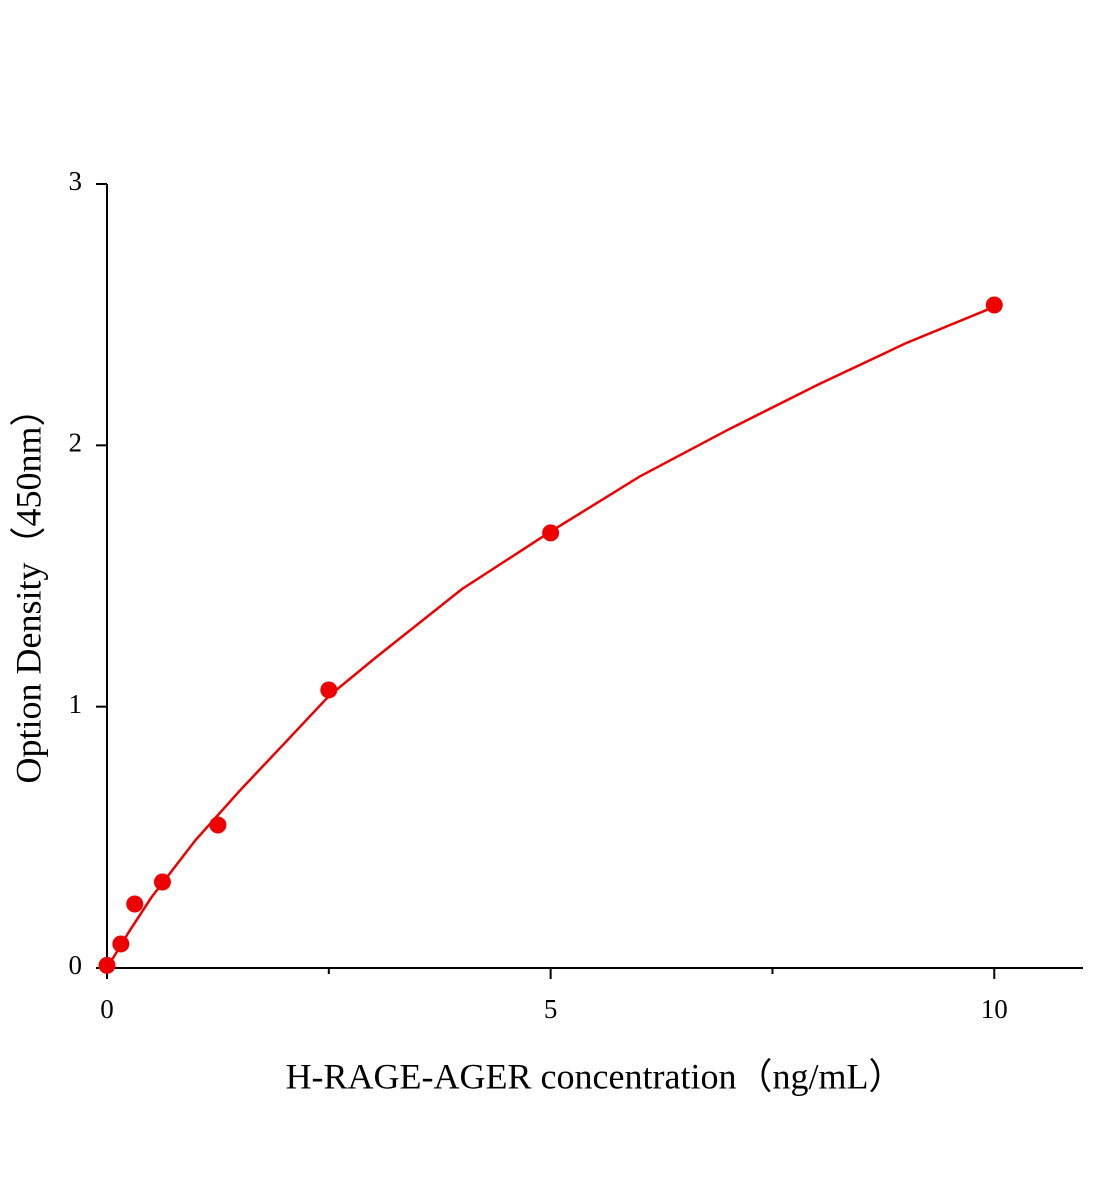 Image resolution: width=1104 pixels, height=1200 pixels. I want to click on x-tick-label: 5, so click(551, 1009).